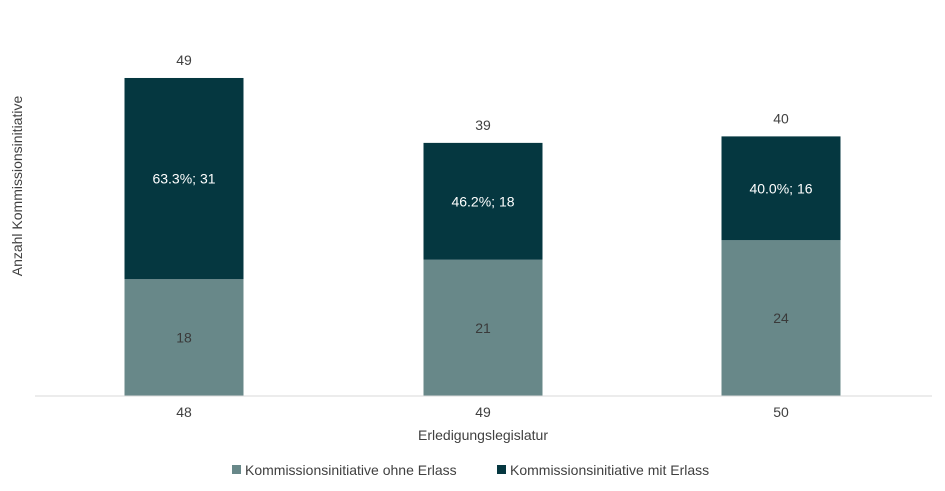  I want to click on data-label-mit-erlass-48: 63.3%; 31, so click(183, 179).